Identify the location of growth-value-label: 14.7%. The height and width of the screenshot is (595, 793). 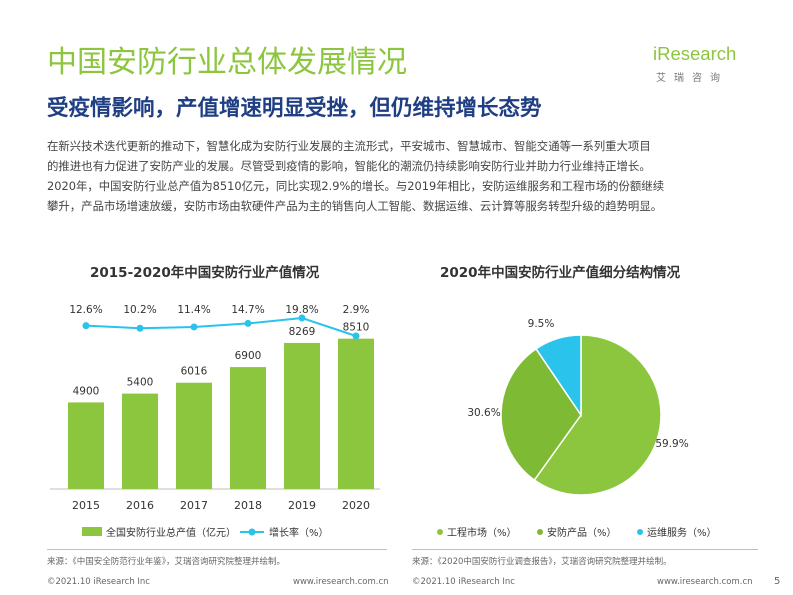
(247, 310).